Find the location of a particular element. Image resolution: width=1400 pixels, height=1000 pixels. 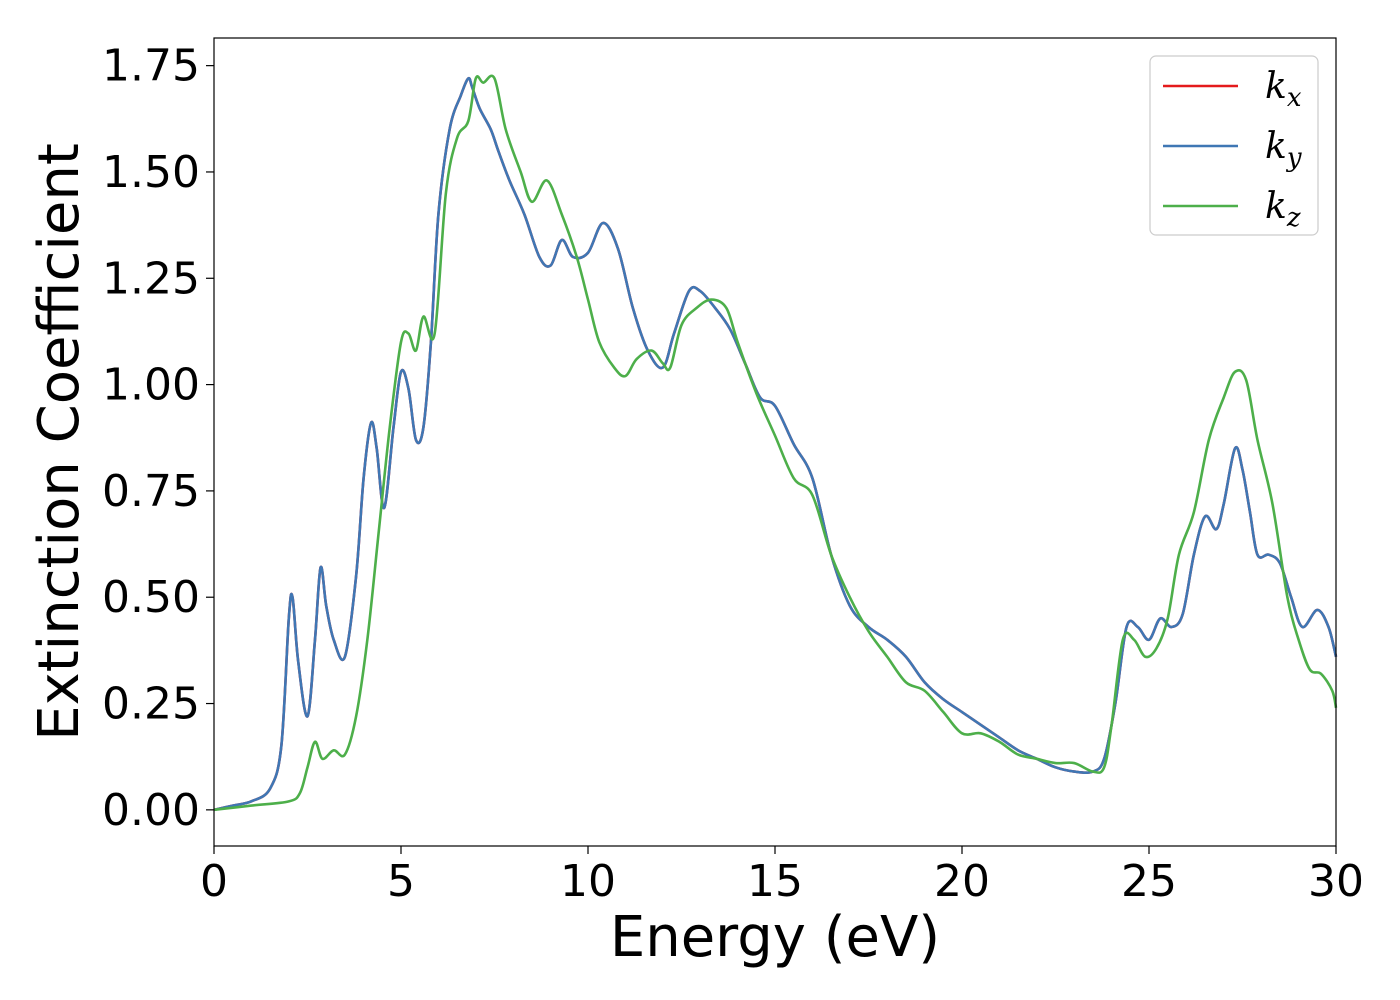

x-axis-ticks: 0 5 10 15 20 25 30 is located at coordinates (782, 876).